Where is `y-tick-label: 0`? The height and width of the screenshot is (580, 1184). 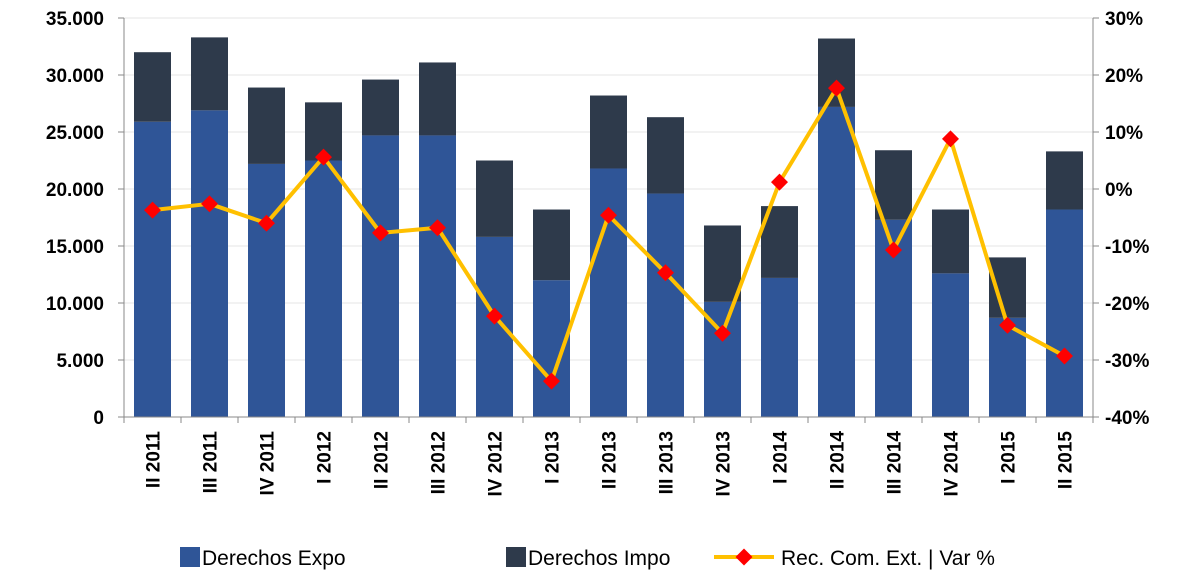
y-tick-label: 0 is located at coordinates (98, 418).